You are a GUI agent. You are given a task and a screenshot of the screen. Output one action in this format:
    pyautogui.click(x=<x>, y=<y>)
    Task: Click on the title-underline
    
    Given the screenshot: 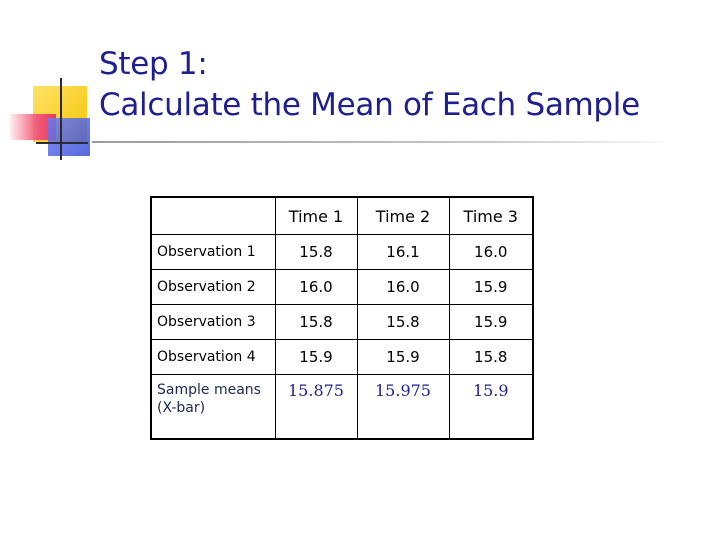 What is the action you would take?
    pyautogui.click(x=378, y=142)
    